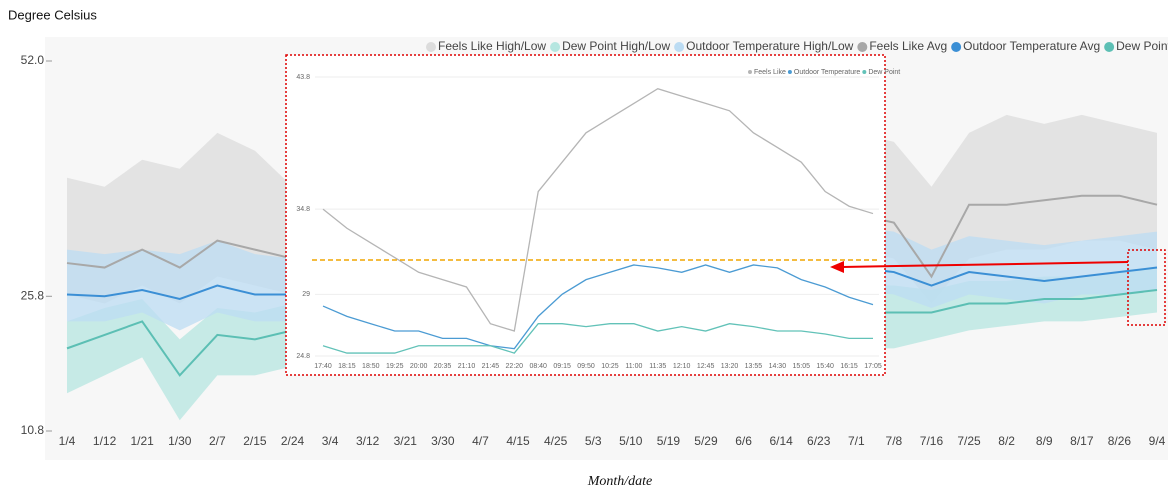  I want to click on y-tick-label: 10.8, so click(33, 430).